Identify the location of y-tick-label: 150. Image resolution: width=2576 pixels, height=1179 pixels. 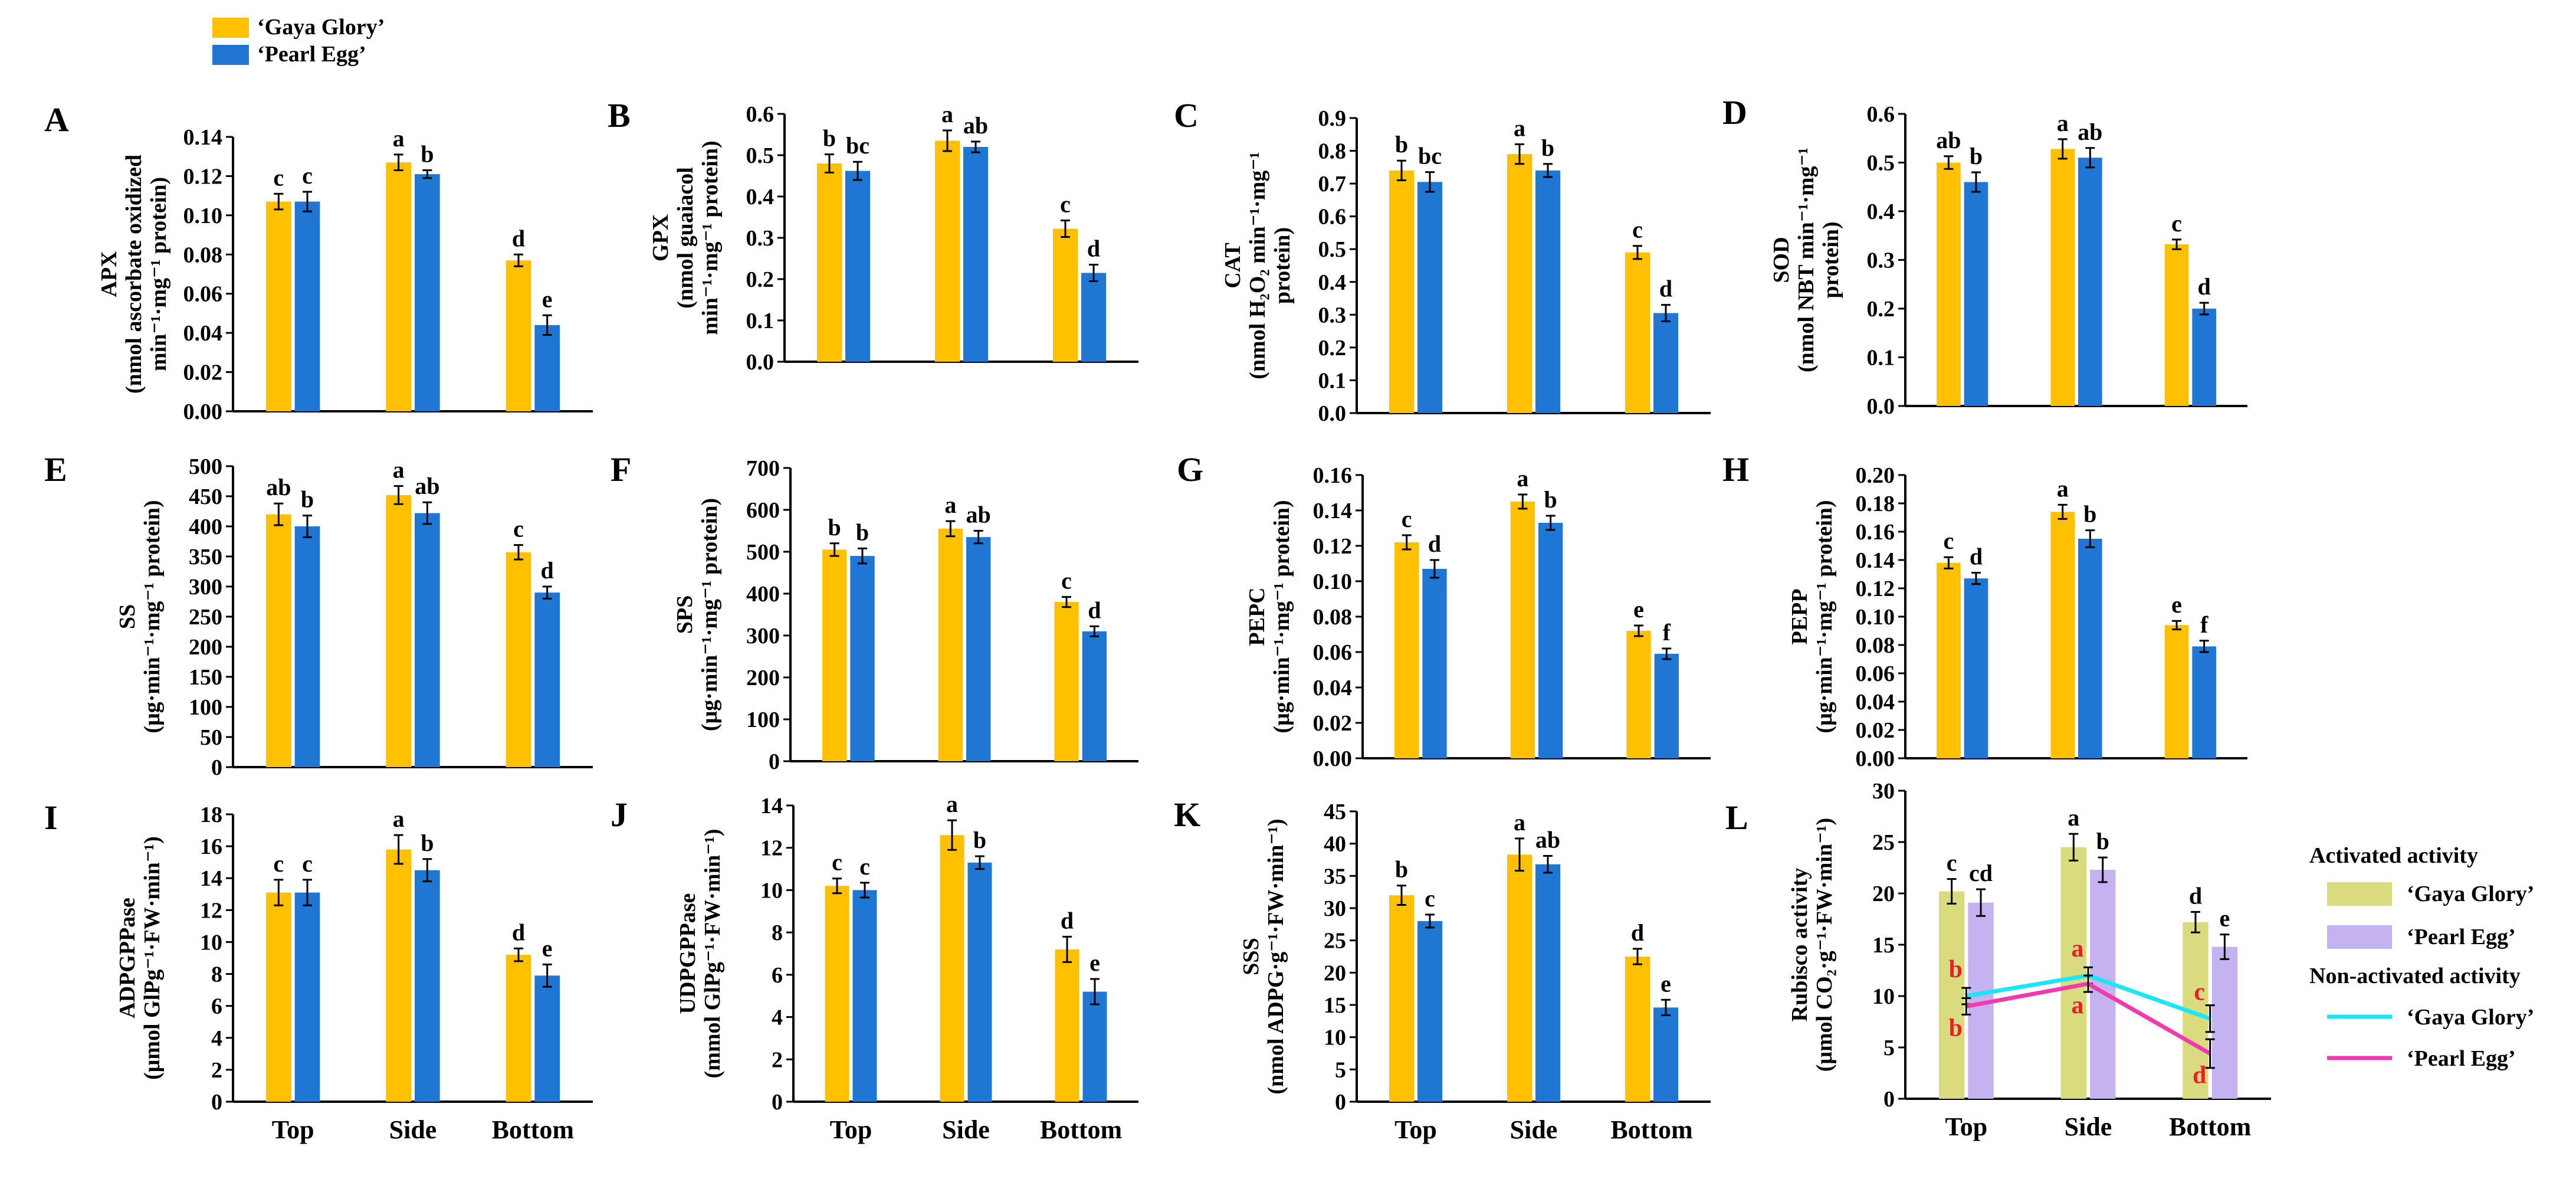
(205, 677).